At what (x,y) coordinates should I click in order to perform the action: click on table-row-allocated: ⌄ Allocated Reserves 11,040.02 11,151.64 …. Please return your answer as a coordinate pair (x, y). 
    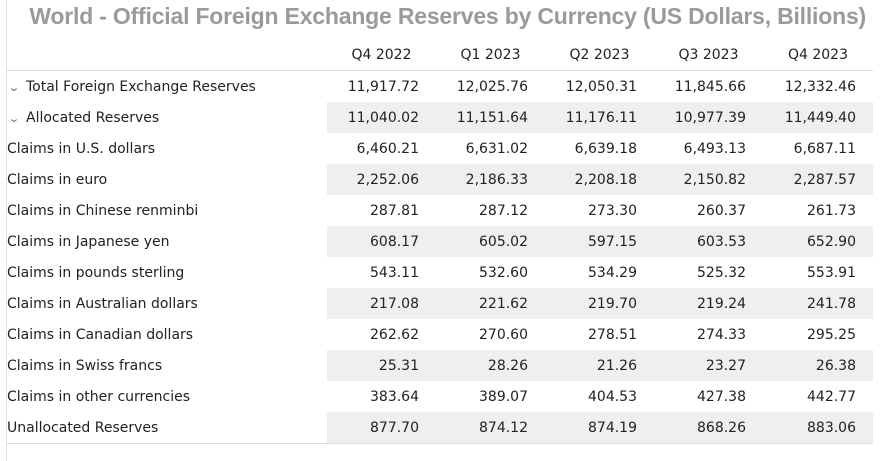
    Looking at the image, I should click on (440, 117).